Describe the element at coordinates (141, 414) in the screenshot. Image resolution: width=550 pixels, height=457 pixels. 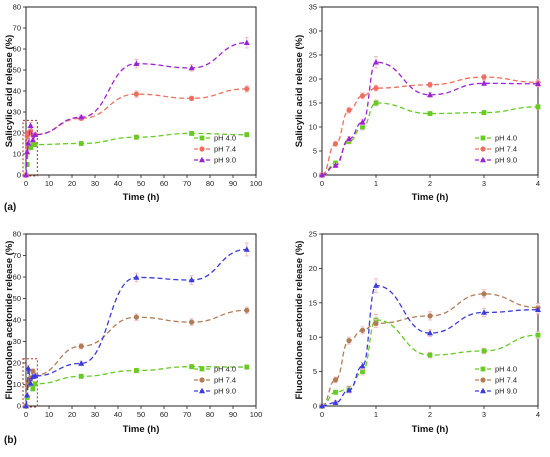
I see `x-tick-label: 50` at that location.